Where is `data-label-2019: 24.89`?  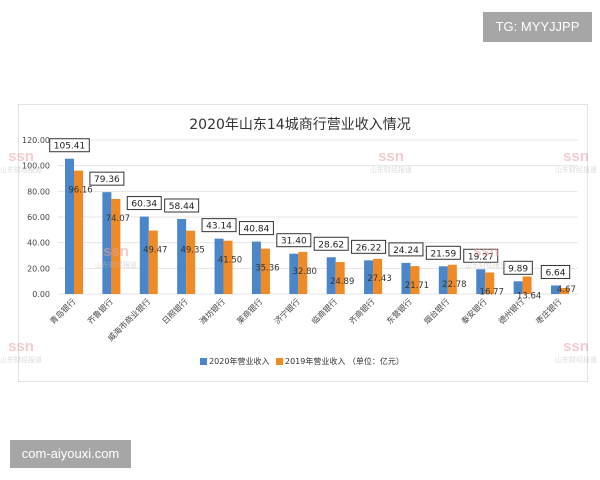
data-label-2019: 24.89 is located at coordinates (342, 282).